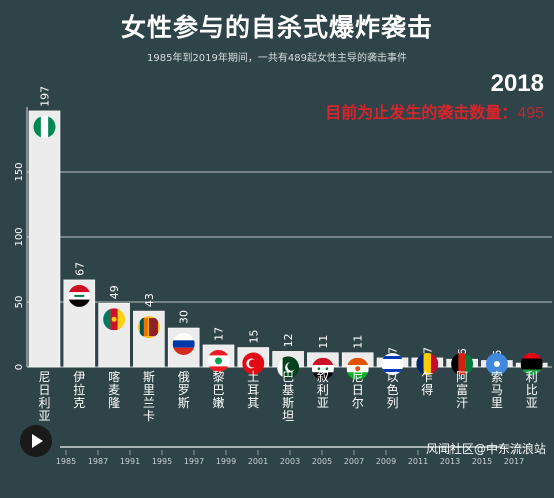 This screenshot has height=498, width=554. What do you see at coordinates (79, 269) in the screenshot?
I see `bar-value-label: 67` at bounding box center [79, 269].